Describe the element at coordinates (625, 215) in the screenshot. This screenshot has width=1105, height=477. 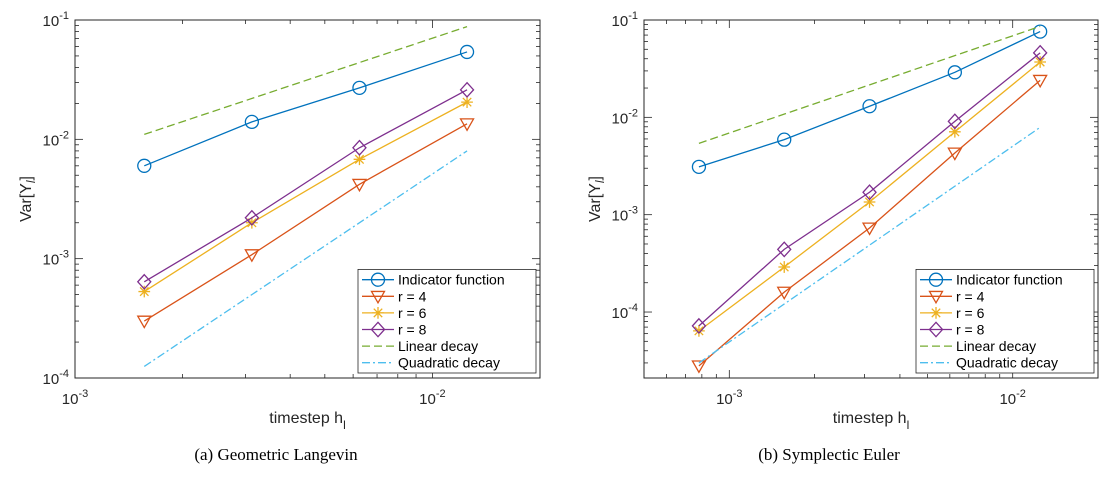
I see `y-tick-label: 10⁻³` at that location.